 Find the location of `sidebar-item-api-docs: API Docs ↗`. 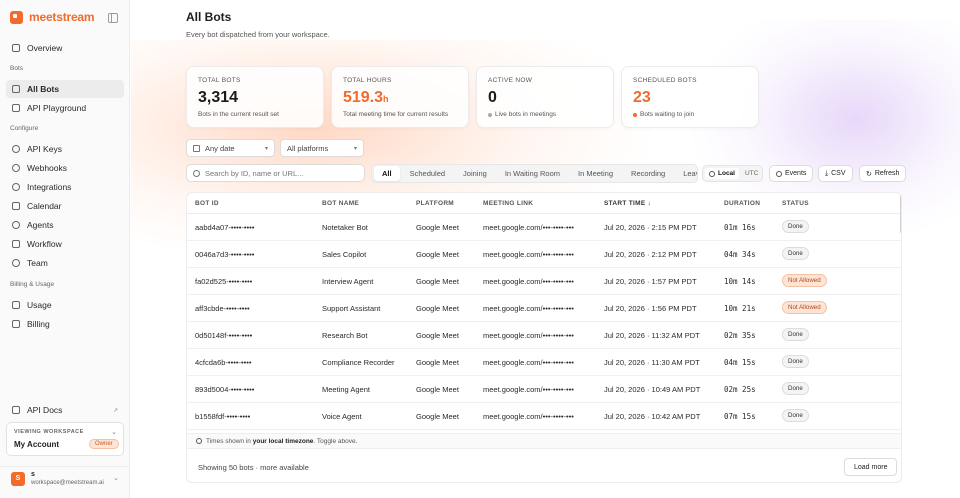

sidebar-item-api-docs: API Docs ↗ is located at coordinates (65, 410).